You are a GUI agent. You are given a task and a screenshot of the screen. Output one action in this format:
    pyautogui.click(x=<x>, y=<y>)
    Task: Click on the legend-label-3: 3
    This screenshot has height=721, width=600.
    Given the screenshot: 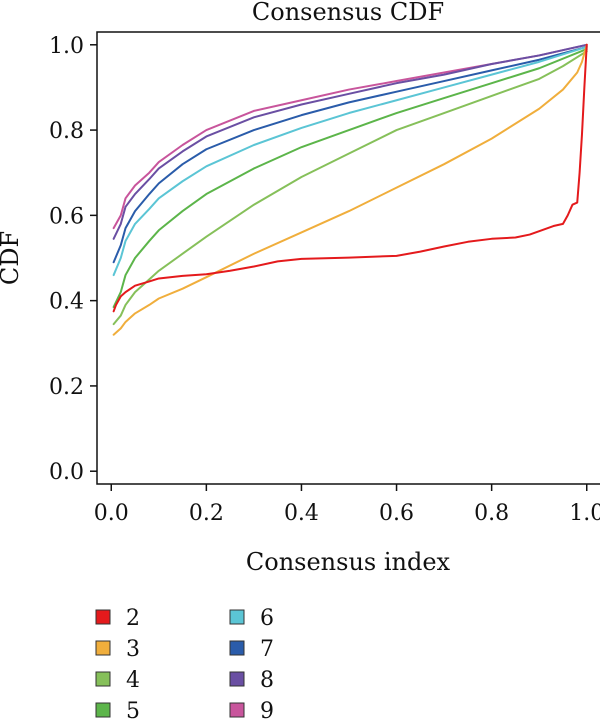 What is the action you would take?
    pyautogui.click(x=133, y=649)
    